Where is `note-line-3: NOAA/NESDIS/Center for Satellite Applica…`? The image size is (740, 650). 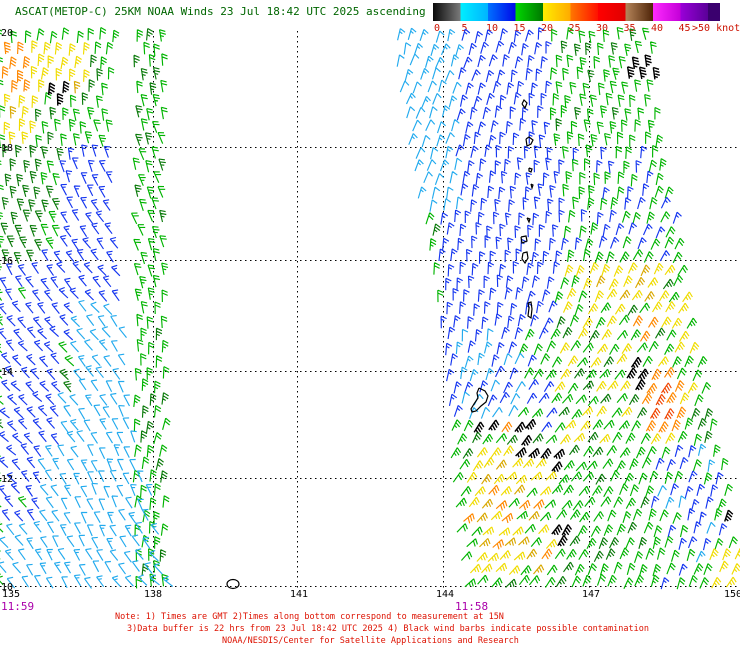 note-line-3: NOAA/NESDIS/Center for Satellite Applica… is located at coordinates (370, 641).